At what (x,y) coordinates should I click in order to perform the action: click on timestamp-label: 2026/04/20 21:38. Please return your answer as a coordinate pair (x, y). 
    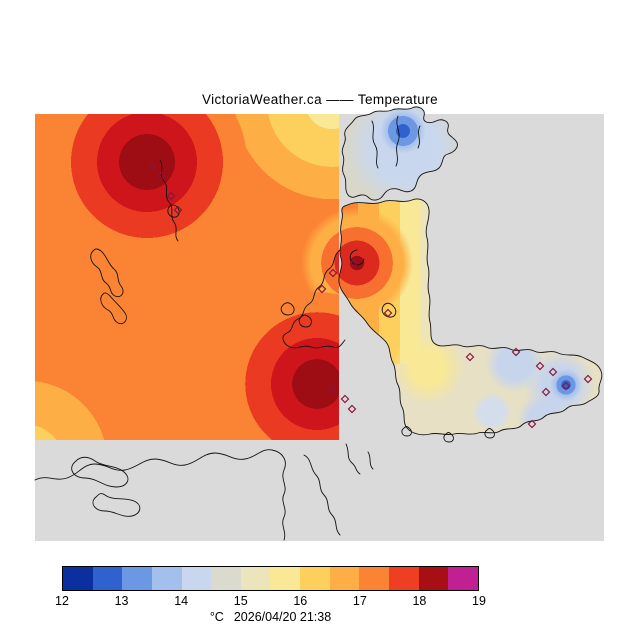
    Looking at the image, I should click on (282, 617).